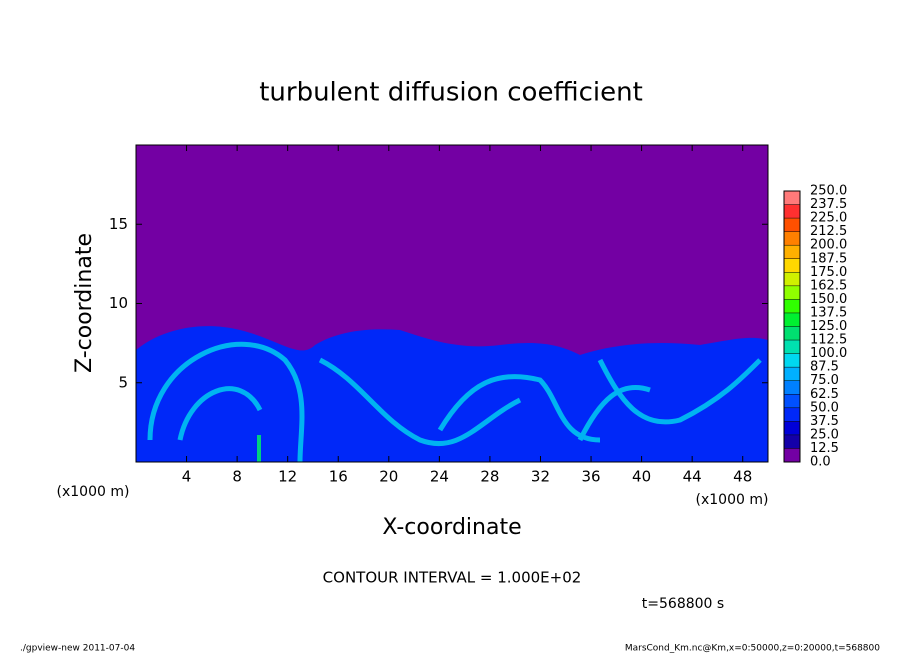  I want to click on colorbar-label: 0.0, so click(820, 462).